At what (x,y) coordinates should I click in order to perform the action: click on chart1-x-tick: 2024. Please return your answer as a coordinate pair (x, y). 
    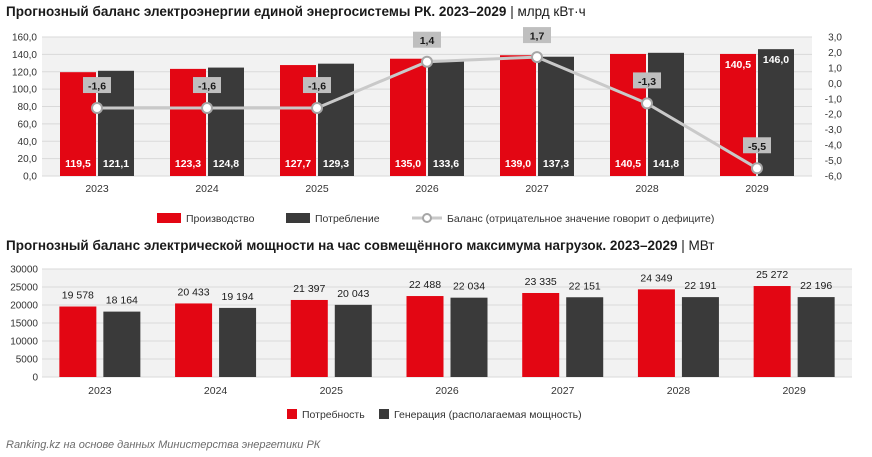
    Looking at the image, I should click on (207, 189).